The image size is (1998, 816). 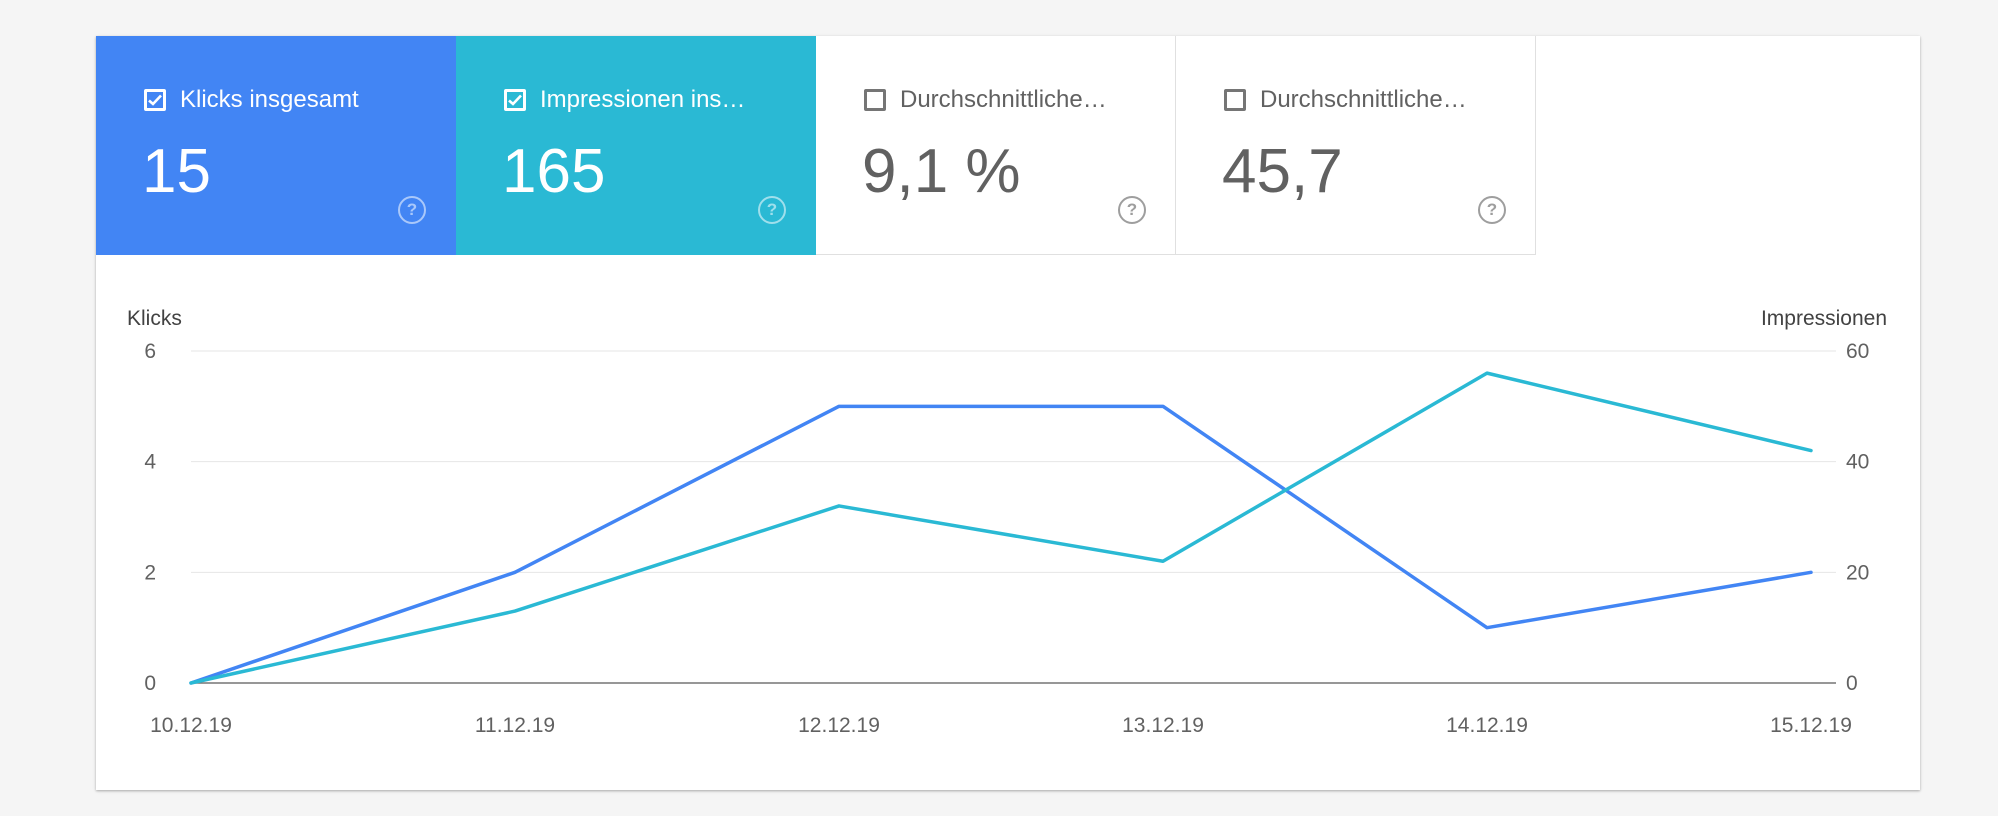 I want to click on x-tick-label: 11.12.19, so click(x=515, y=725).